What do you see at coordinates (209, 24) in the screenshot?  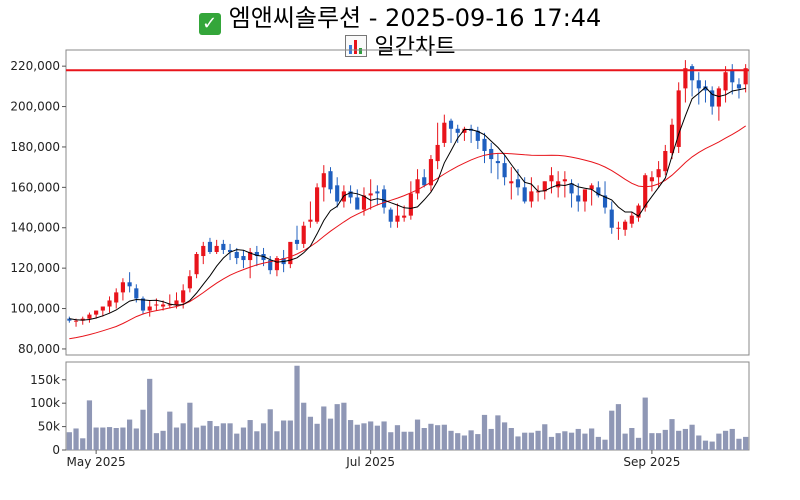 I see `check-mark-icon: ✓` at bounding box center [209, 24].